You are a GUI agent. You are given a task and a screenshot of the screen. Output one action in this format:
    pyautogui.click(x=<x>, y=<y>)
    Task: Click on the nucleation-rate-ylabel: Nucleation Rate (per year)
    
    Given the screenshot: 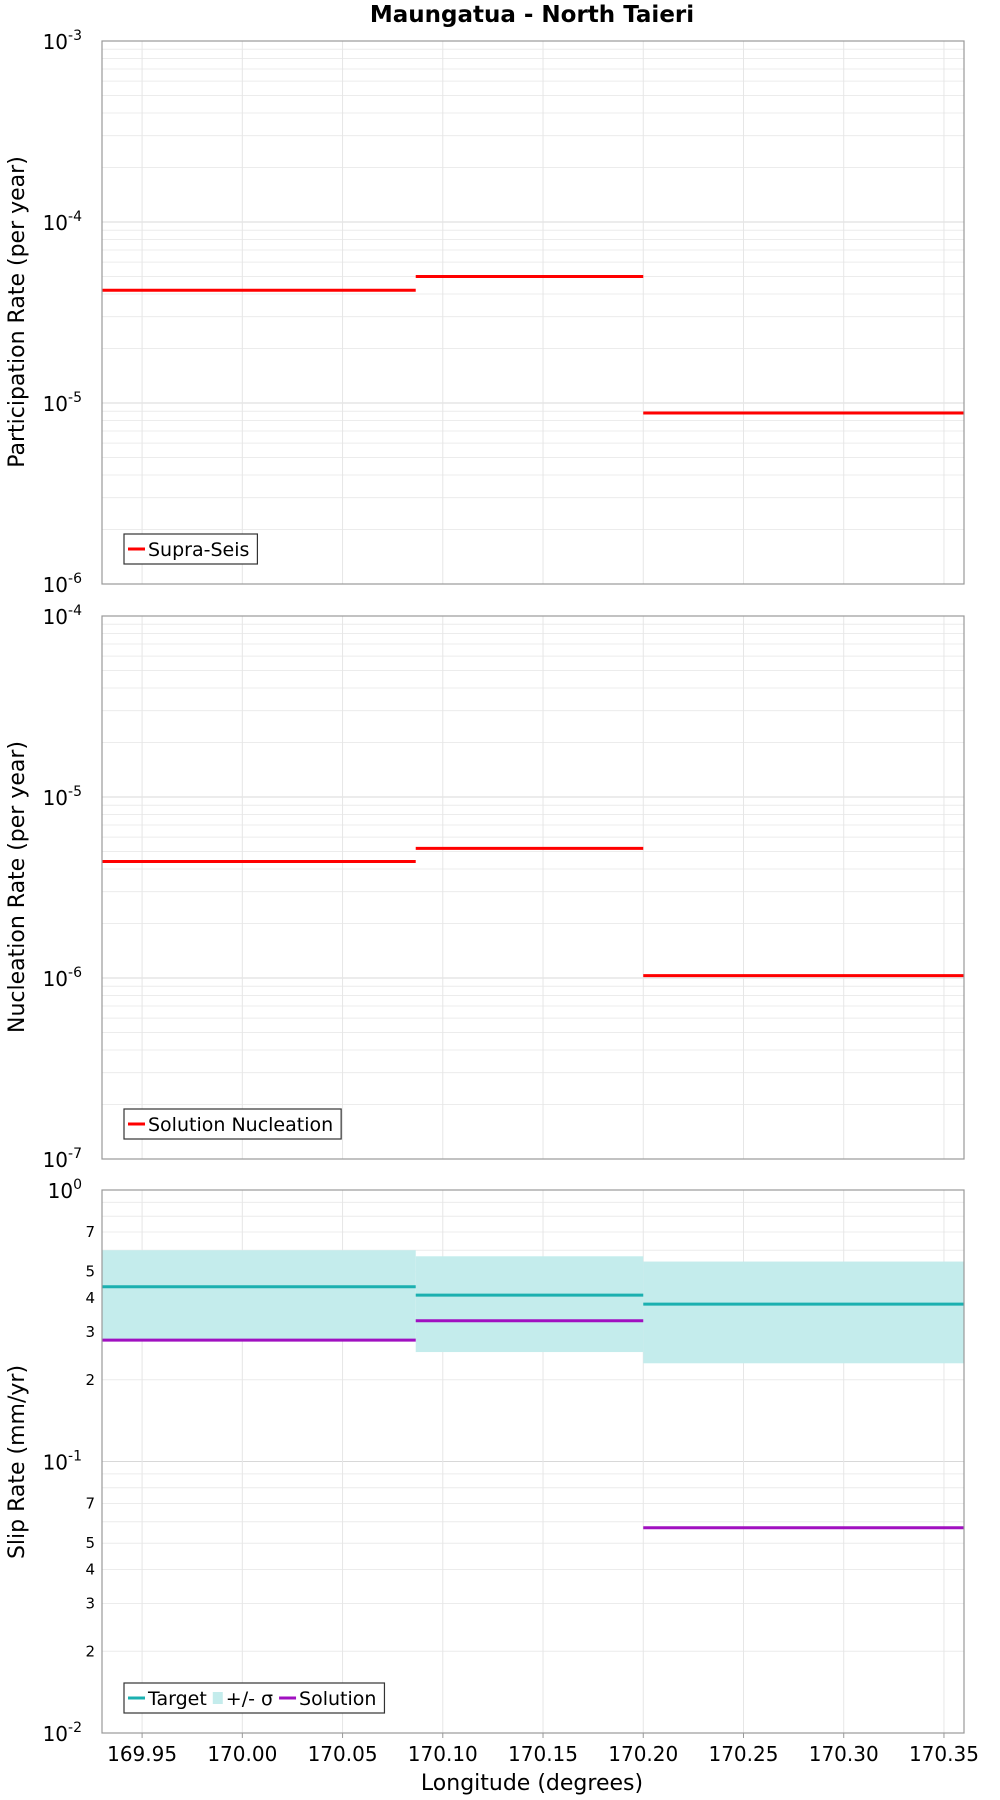 What is the action you would take?
    pyautogui.click(x=17, y=887)
    